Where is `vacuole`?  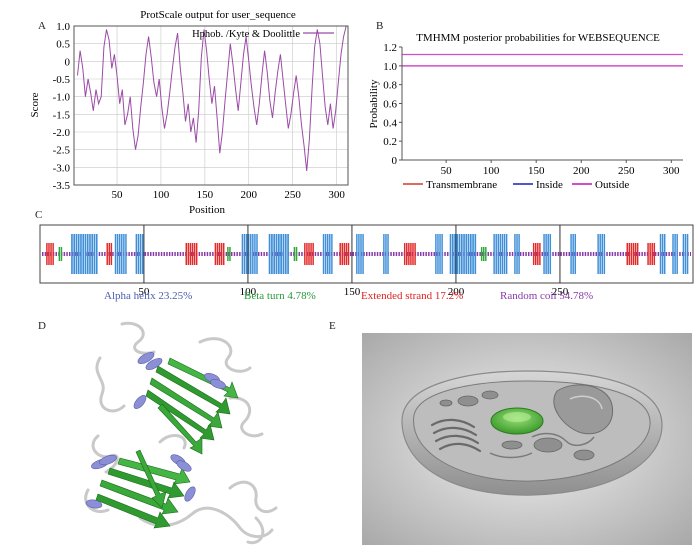
vacuole is located at coordinates (583, 409).